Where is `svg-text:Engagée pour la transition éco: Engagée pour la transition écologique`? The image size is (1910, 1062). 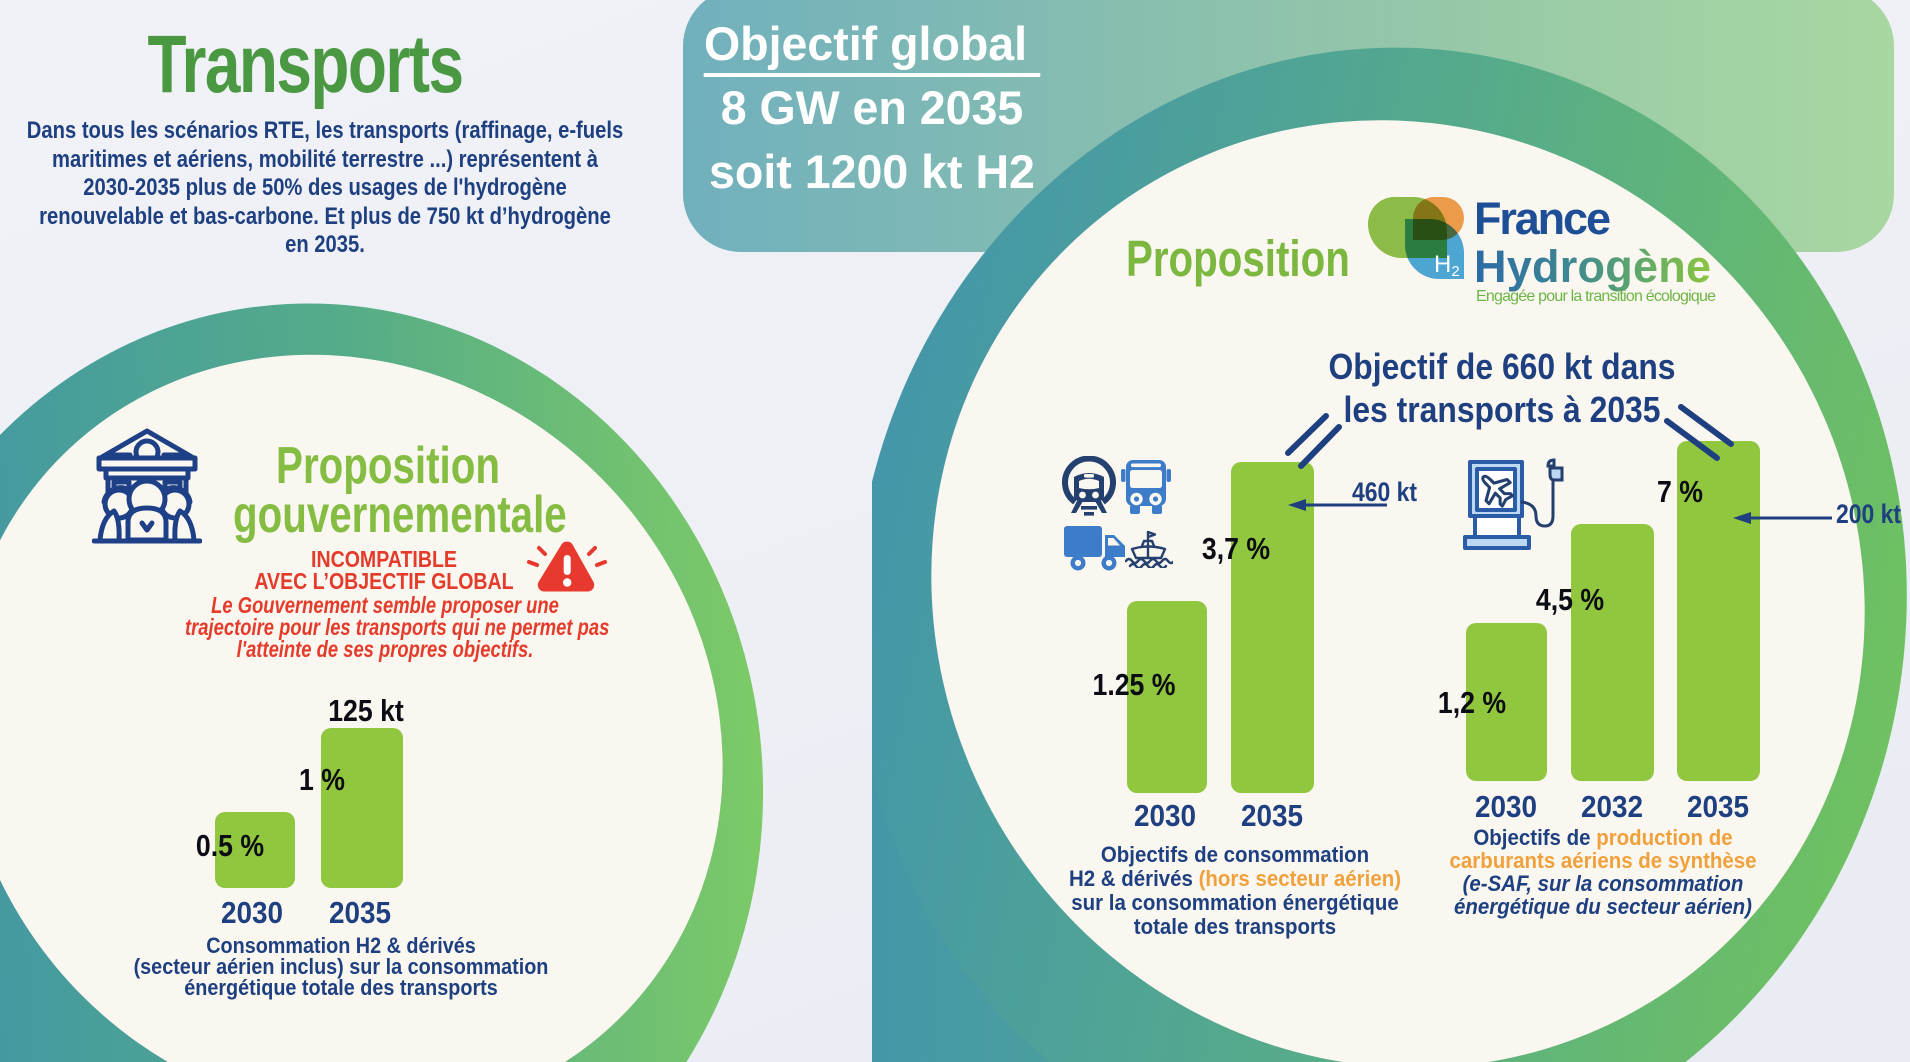
svg-text:Engagée pour la transition éco: Engagée pour la transition écologique is located at coordinates (1596, 296).